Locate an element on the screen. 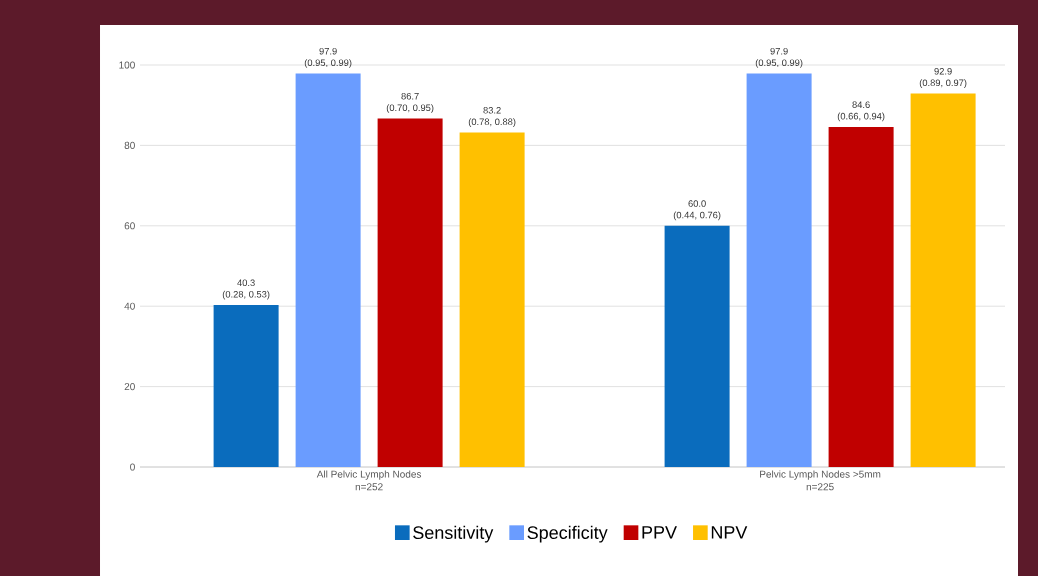 The width and height of the screenshot is (1038, 576). y-tick-label: 0 is located at coordinates (132, 467).